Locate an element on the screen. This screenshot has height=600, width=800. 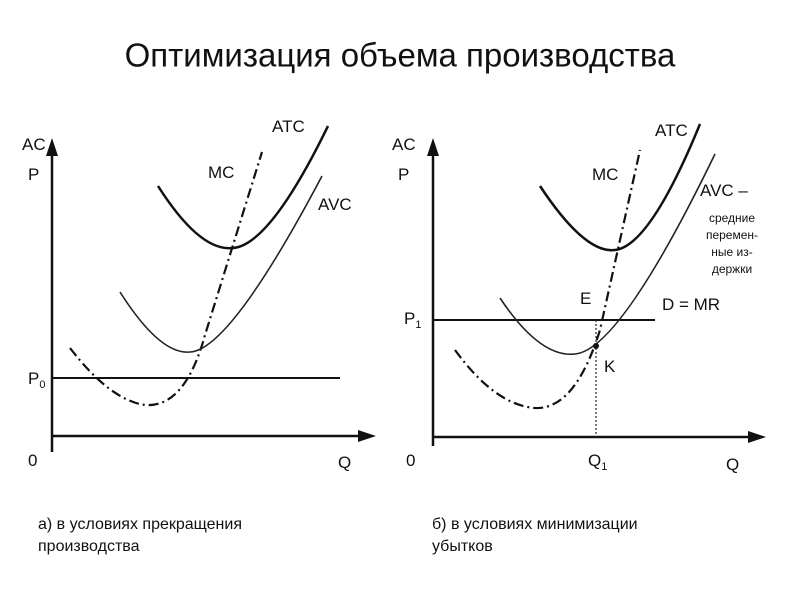
avc-note: держки is located at coordinates (732, 269).